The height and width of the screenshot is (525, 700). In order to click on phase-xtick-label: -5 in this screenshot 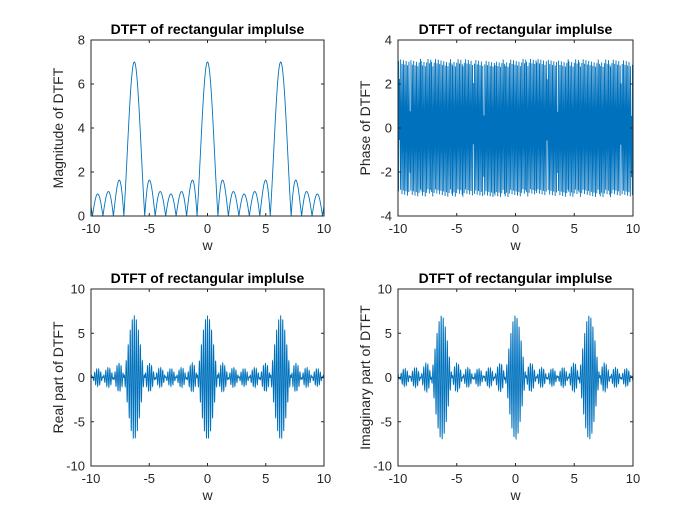, I will do `click(457, 228)`.